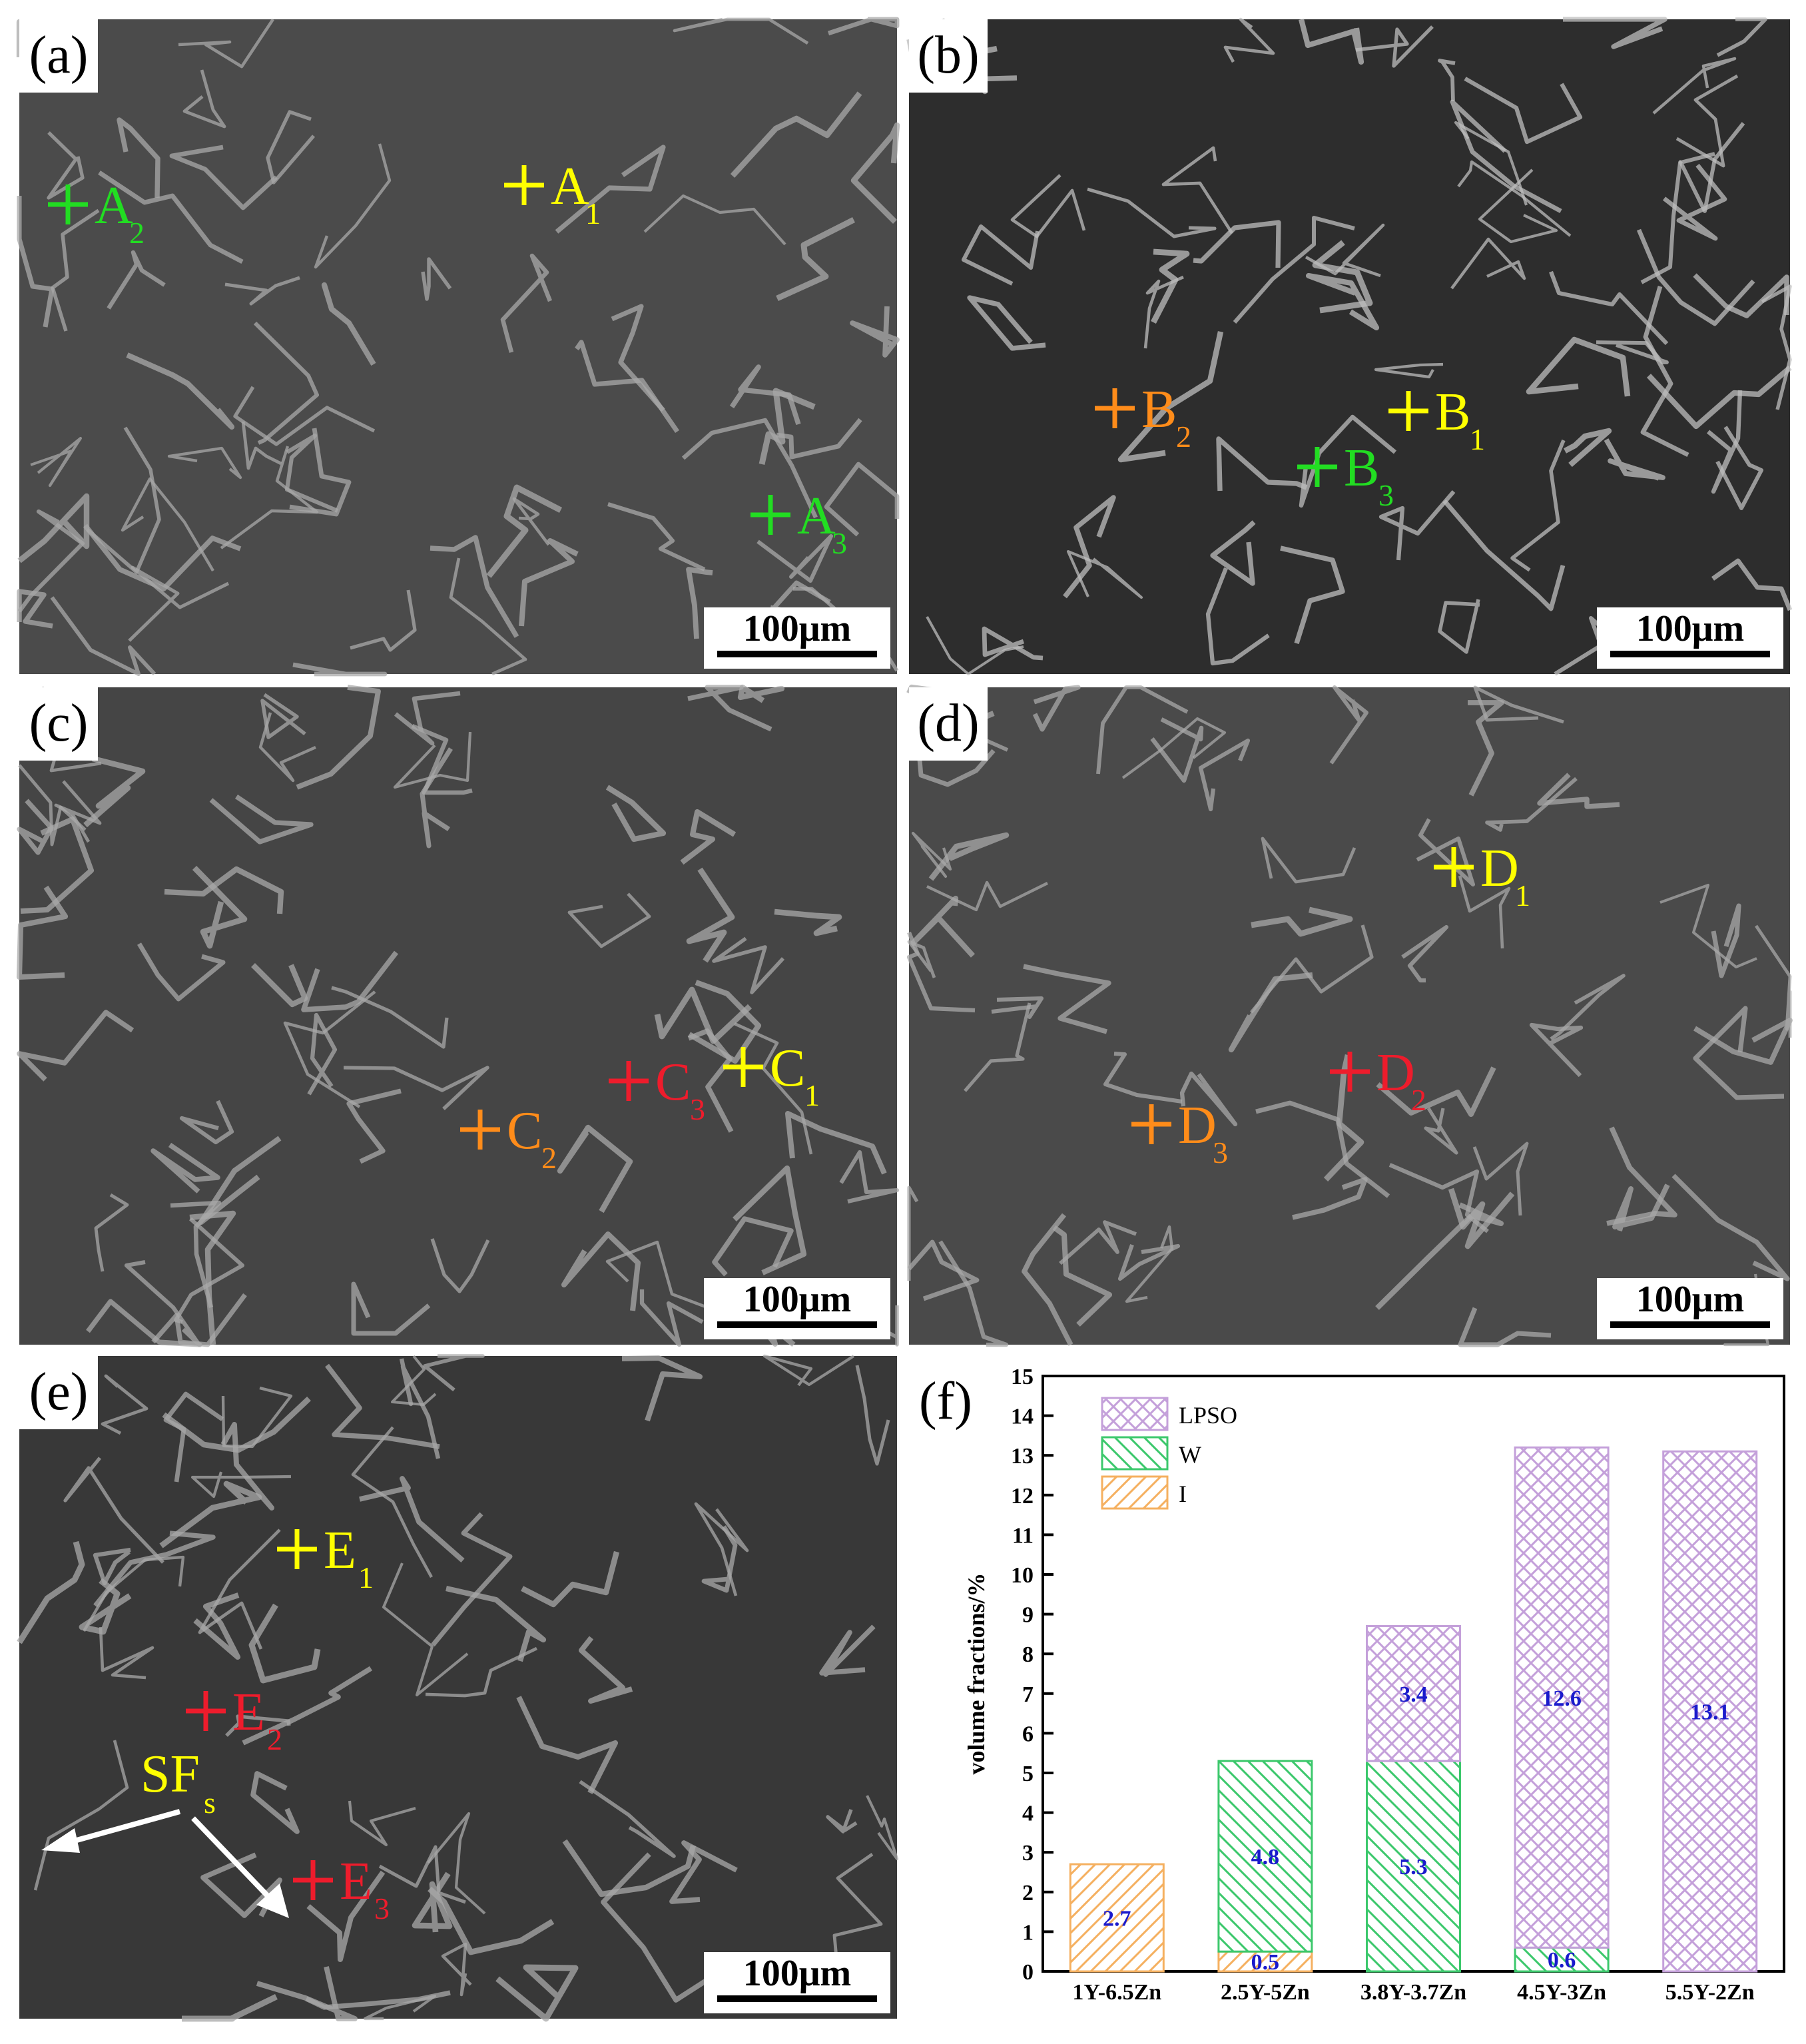  What do you see at coordinates (1022, 1575) in the screenshot?
I see `y-tick-label: 10` at bounding box center [1022, 1575].